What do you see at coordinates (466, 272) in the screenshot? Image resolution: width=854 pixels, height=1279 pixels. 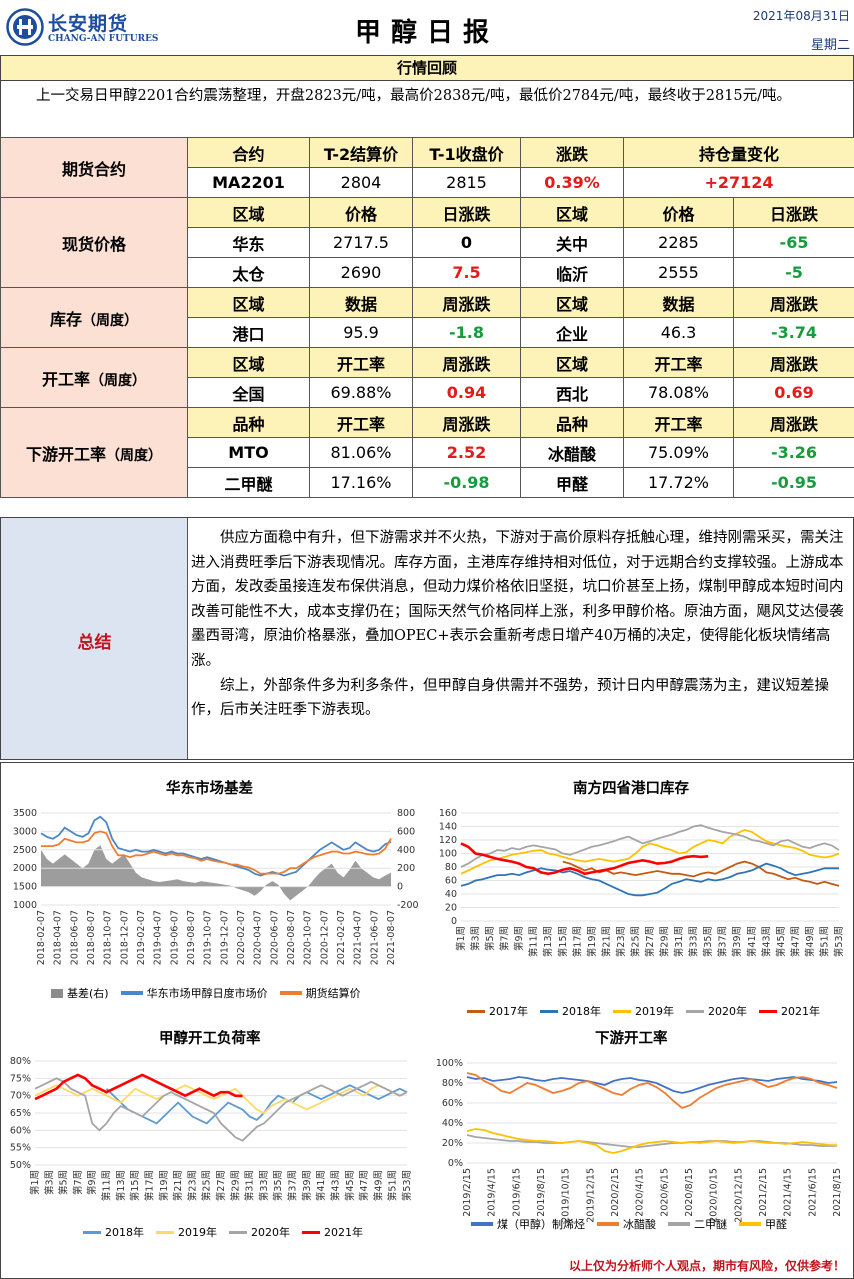 I see `daily-change: 7.5` at bounding box center [466, 272].